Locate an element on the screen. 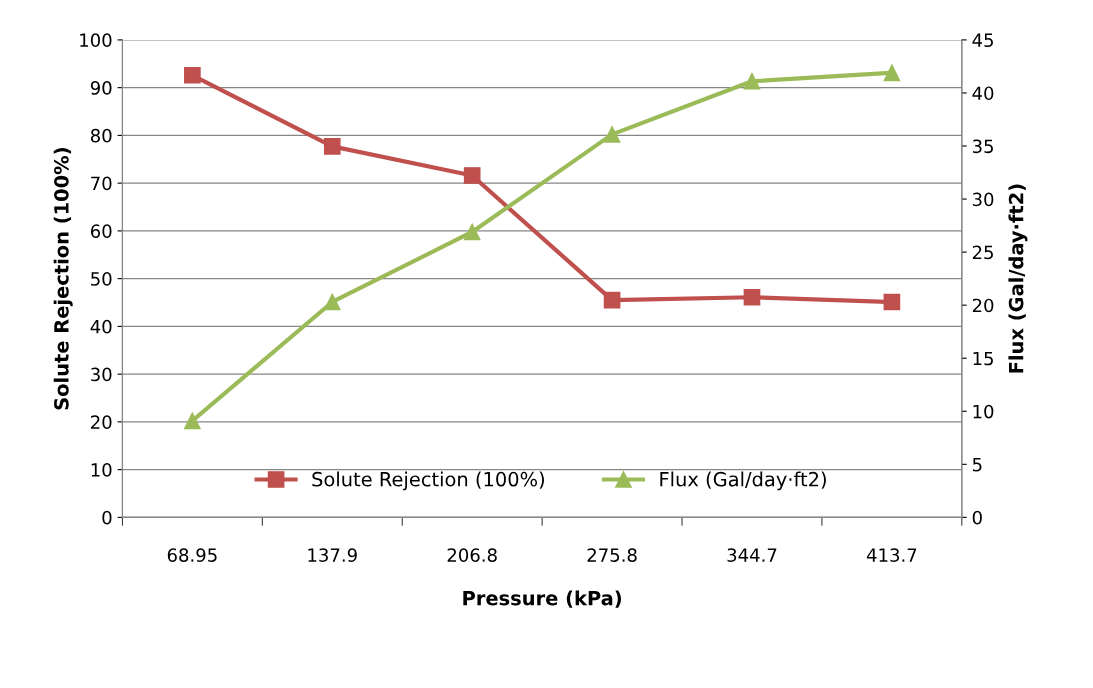  legend-label: Solute Rejection (100%) is located at coordinates (428, 481).